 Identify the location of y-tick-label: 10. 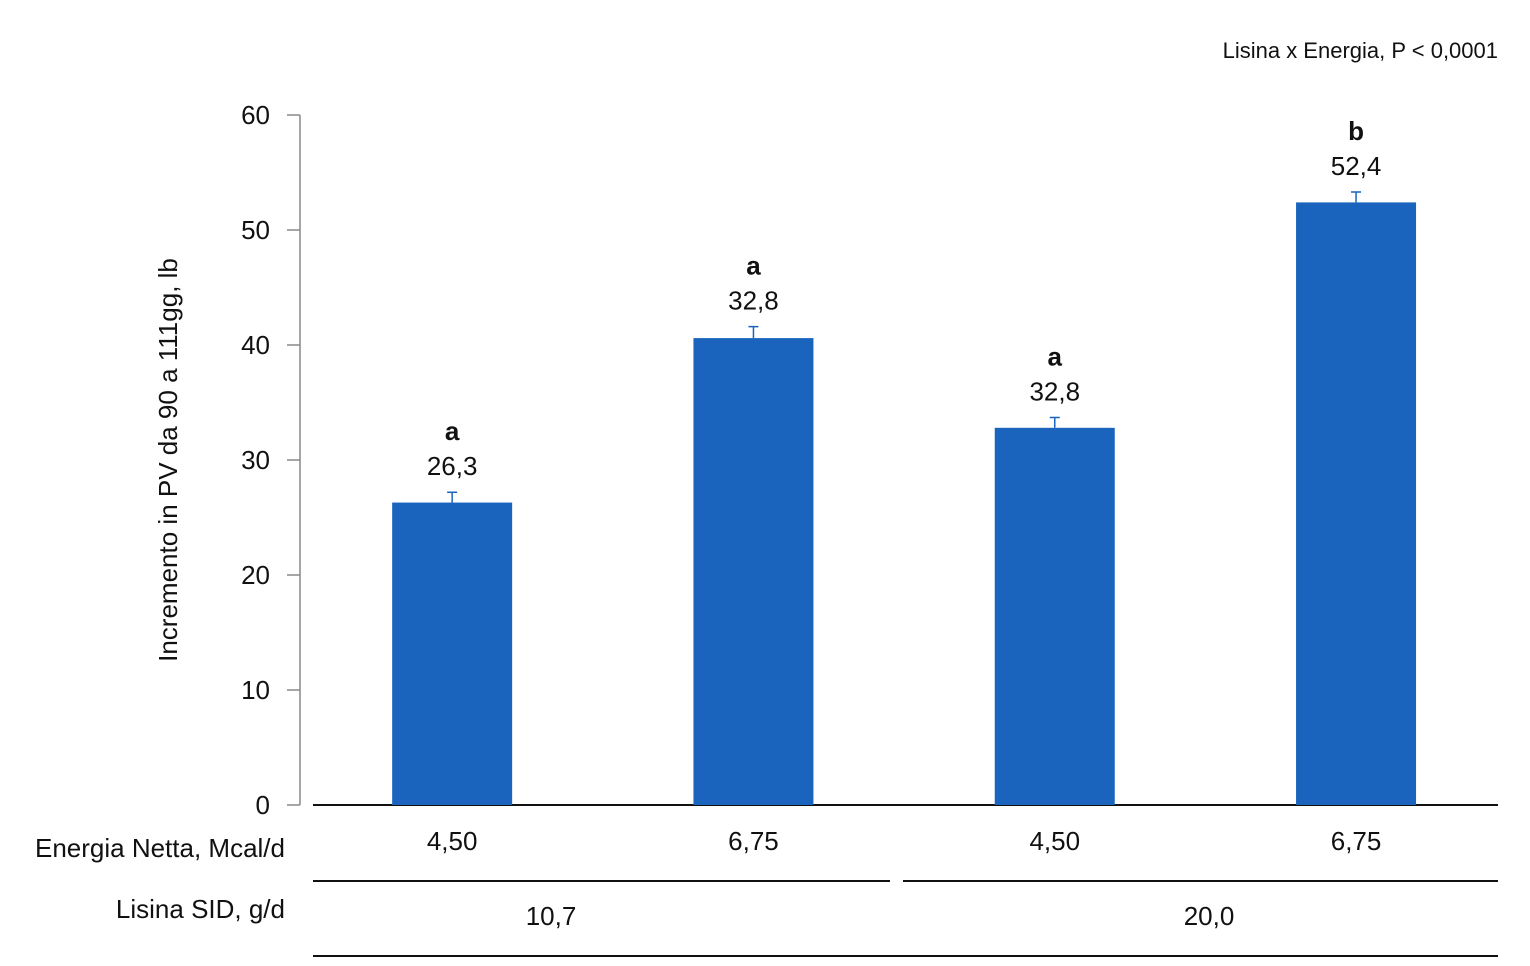
(255, 690).